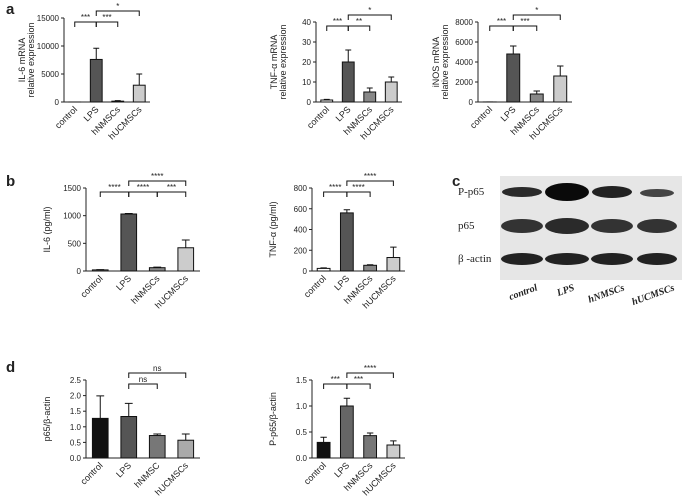 The width and height of the screenshot is (685, 500). What do you see at coordinates (475, 259) in the screenshot?
I see `blot-row-label: β -actin` at bounding box center [475, 259].